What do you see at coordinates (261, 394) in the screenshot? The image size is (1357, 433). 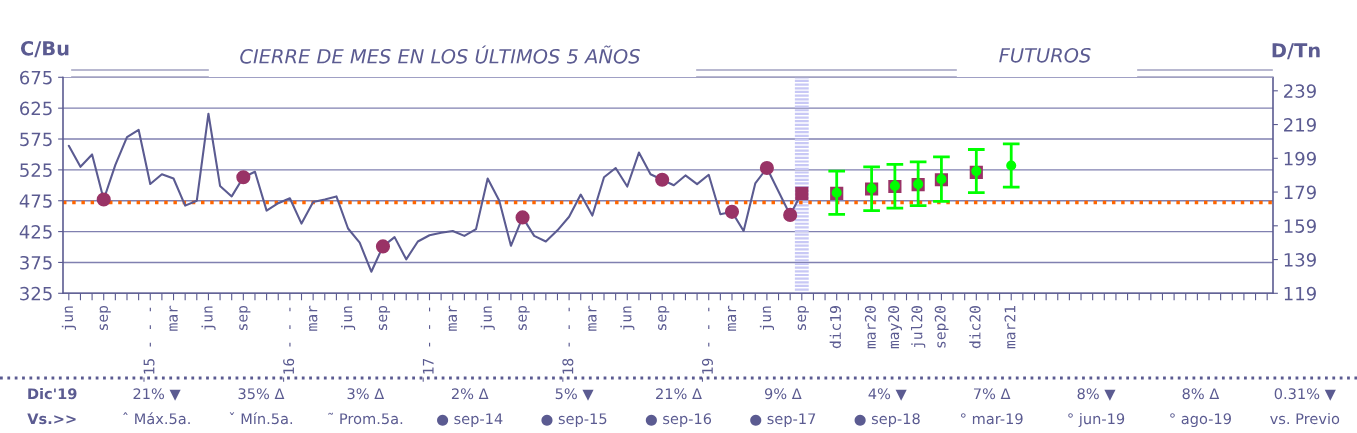 I see `text: 35% Δ` at bounding box center [261, 394].